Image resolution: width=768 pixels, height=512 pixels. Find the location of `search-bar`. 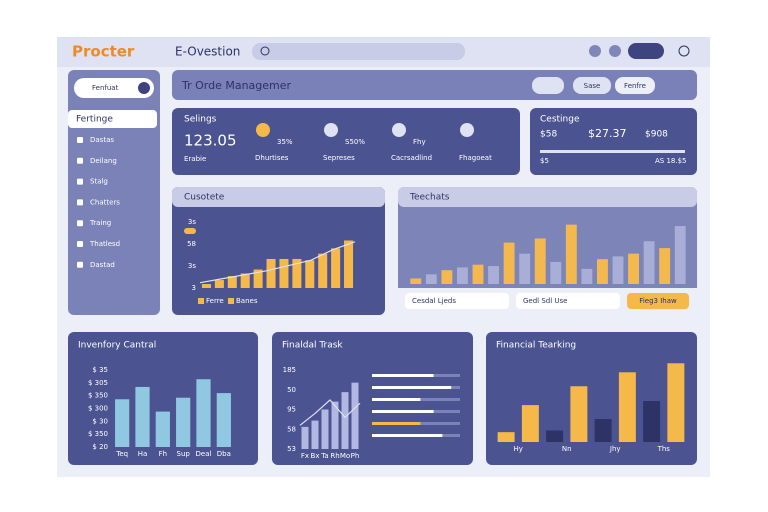

search-bar is located at coordinates (358, 51).